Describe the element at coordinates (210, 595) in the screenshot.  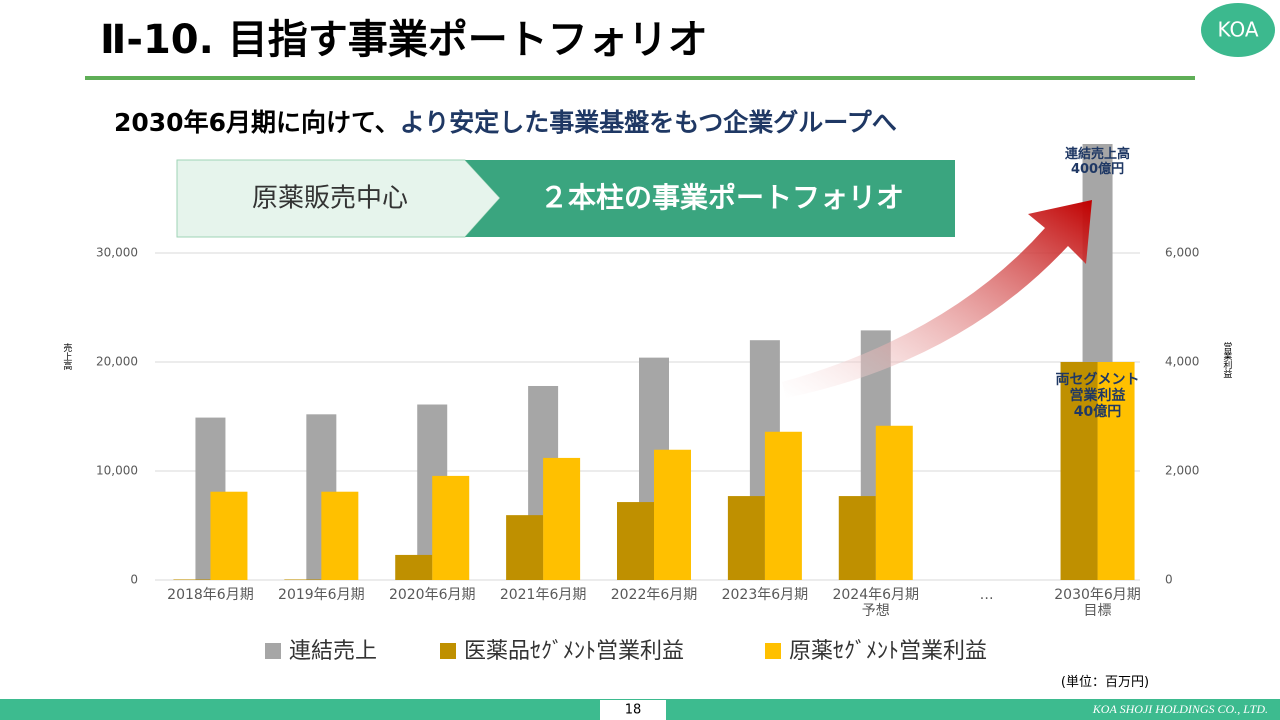
I see `x-tick-label: 2018年6月期` at that location.